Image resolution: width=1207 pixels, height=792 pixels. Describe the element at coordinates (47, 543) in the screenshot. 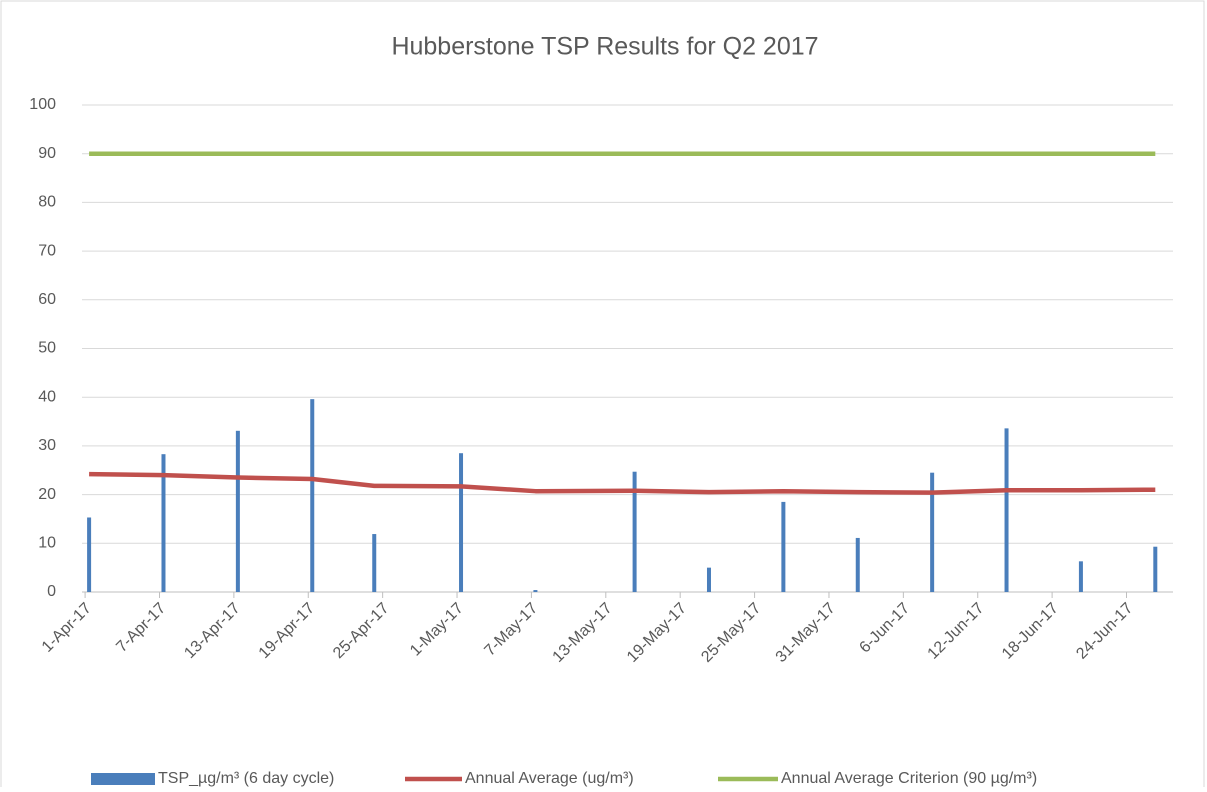

I see `y-tick-label: 10` at that location.